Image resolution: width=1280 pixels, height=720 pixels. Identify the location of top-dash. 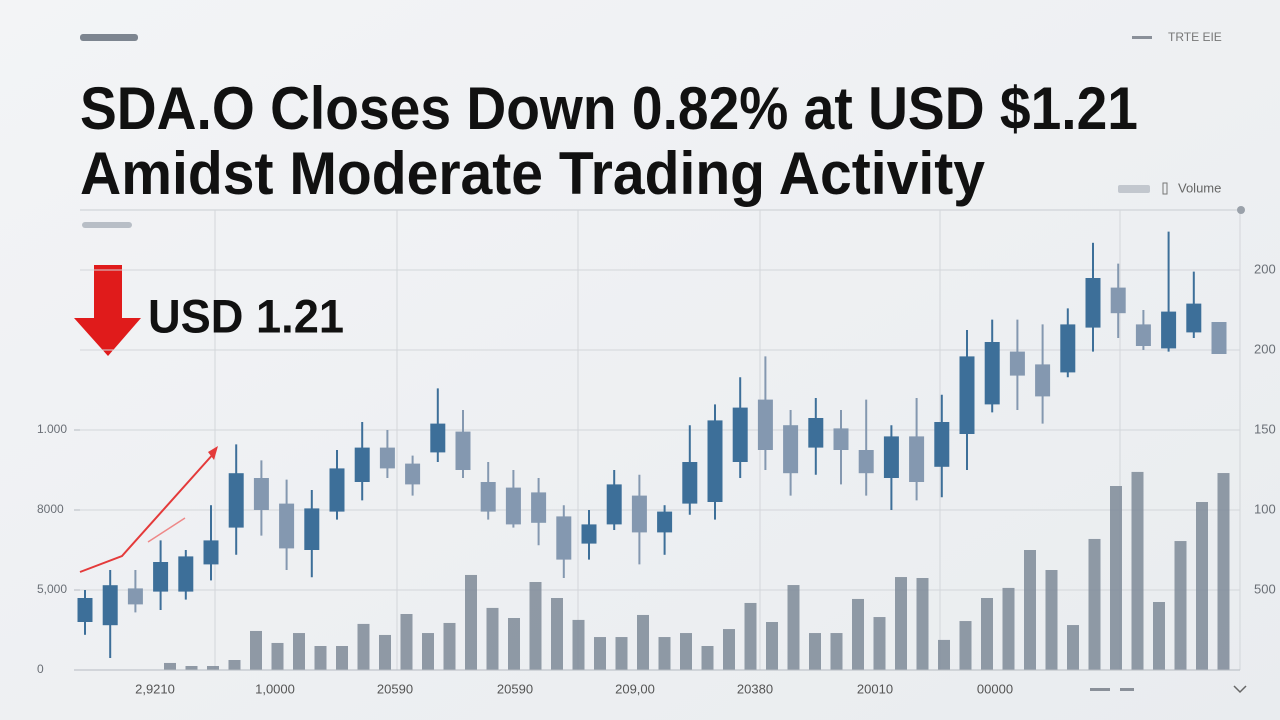
(1142, 37).